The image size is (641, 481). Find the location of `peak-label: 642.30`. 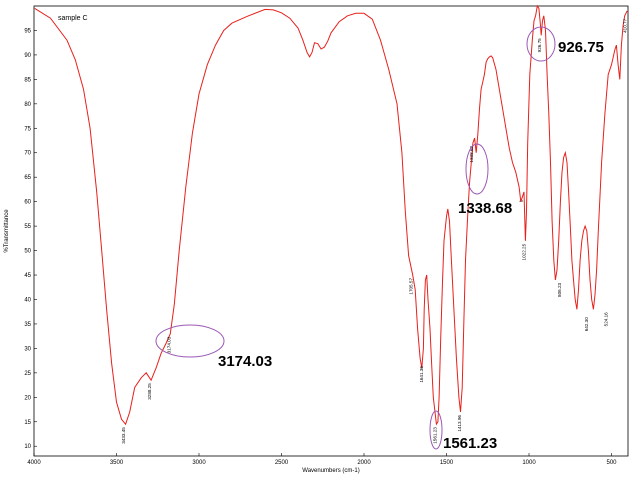

peak-label: 642.30 is located at coordinates (586, 324).